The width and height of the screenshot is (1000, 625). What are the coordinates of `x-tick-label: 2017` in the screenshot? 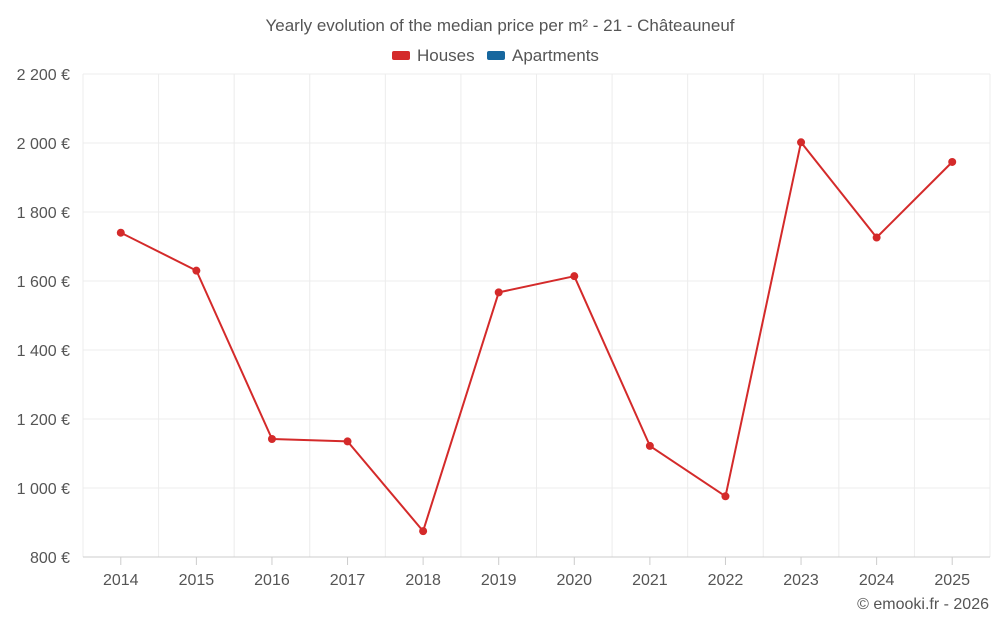 It's located at (348, 580).